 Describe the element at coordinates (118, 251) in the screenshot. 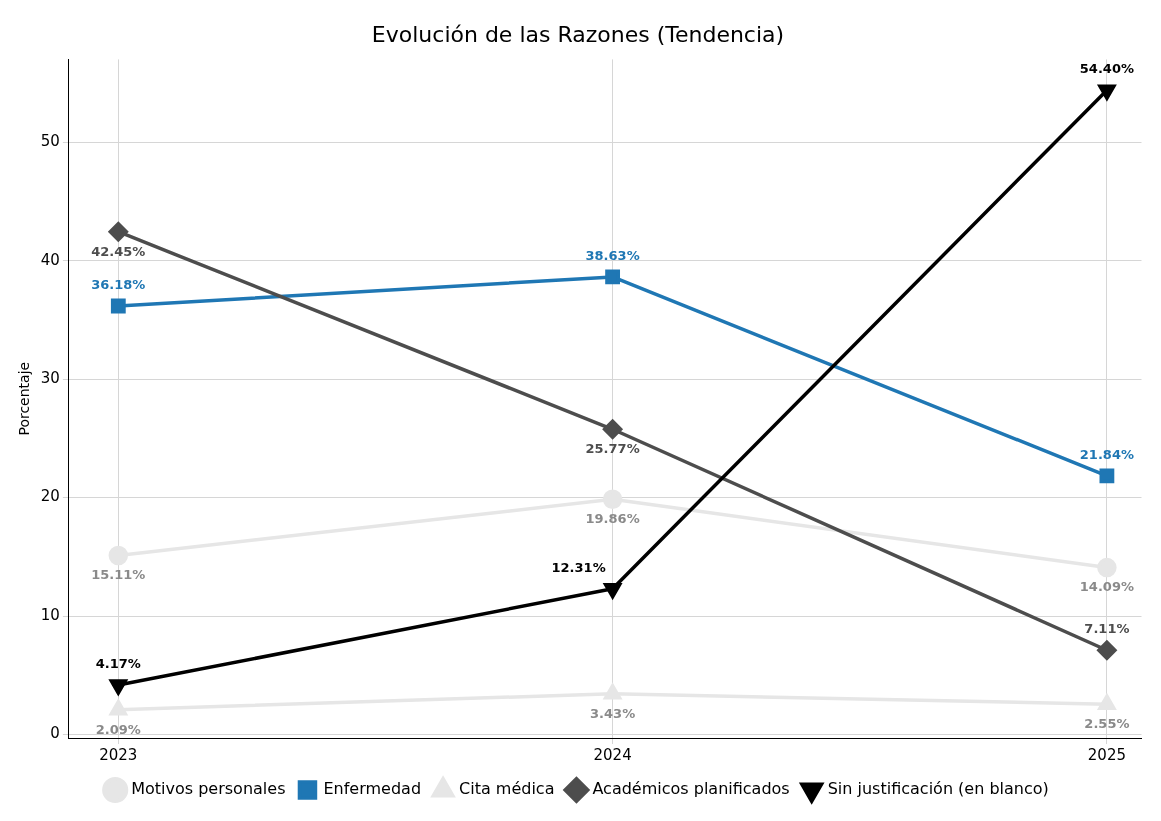

I see `data-label: 42.45%` at that location.